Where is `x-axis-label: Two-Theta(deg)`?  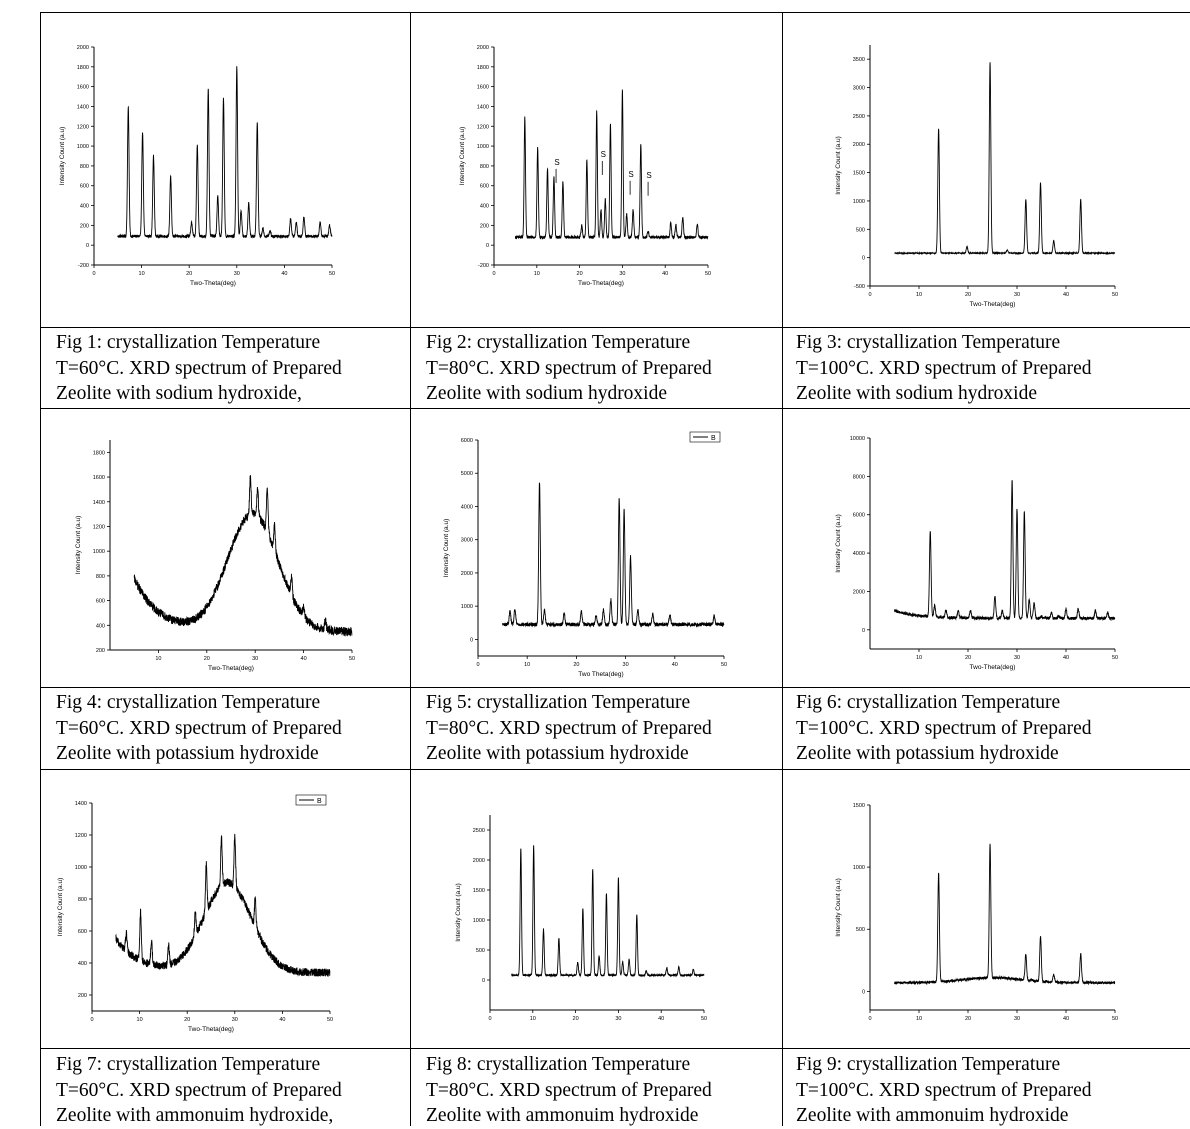 x-axis-label: Two-Theta(deg) is located at coordinates (231, 668).